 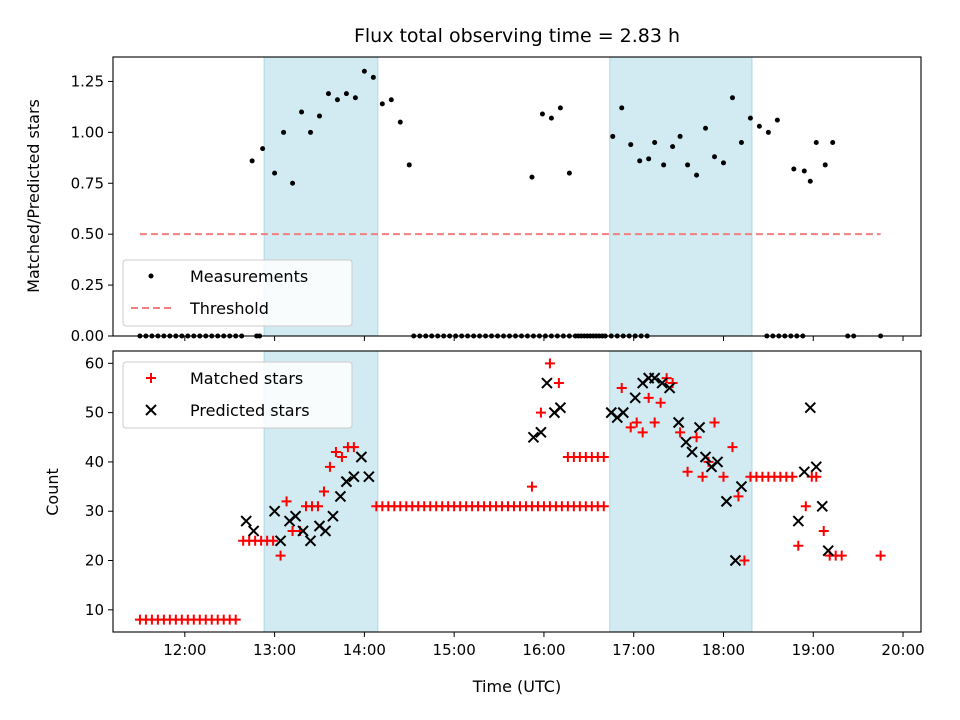 What do you see at coordinates (94, 462) in the screenshot?
I see `y-tick-label: 40` at bounding box center [94, 462].